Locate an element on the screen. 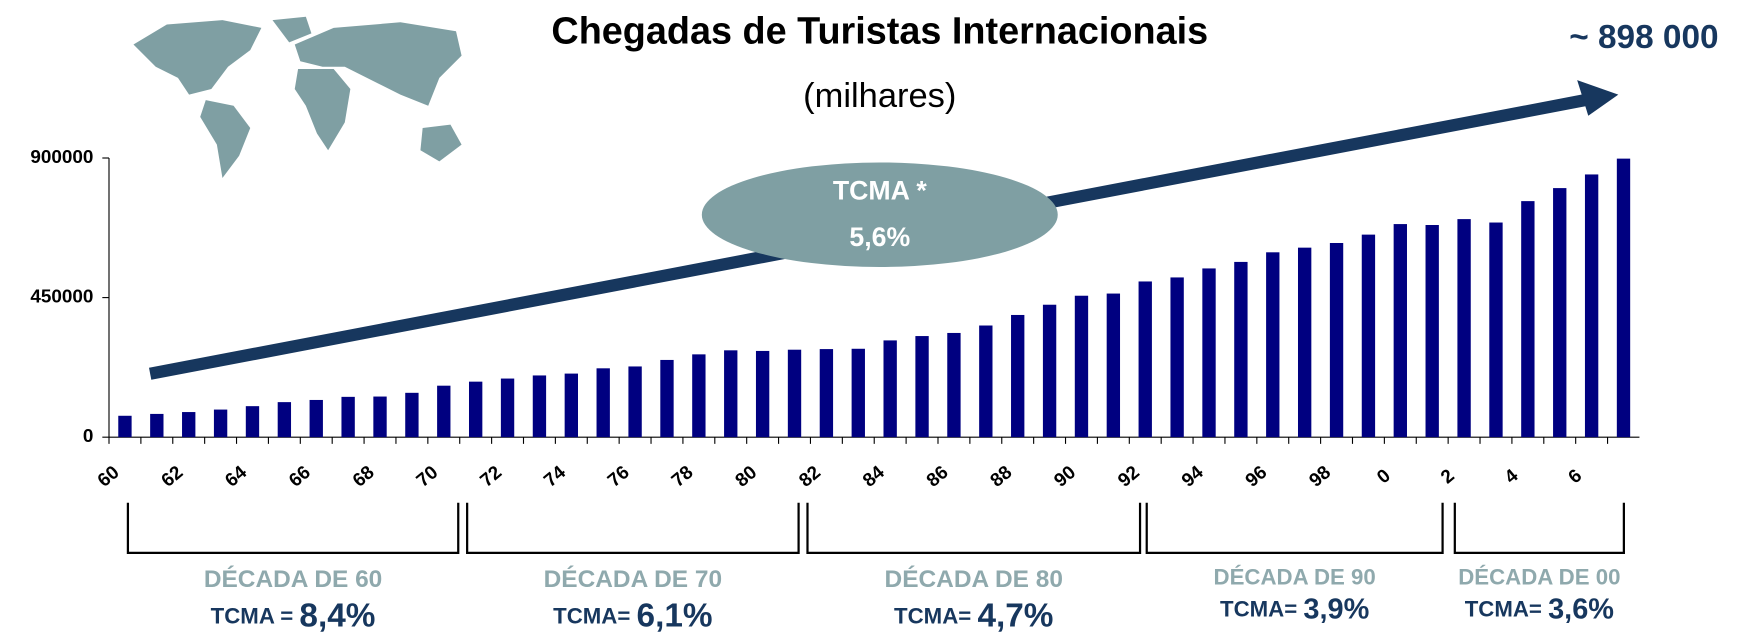  x-tick-label: 94 is located at coordinates (1193, 477).